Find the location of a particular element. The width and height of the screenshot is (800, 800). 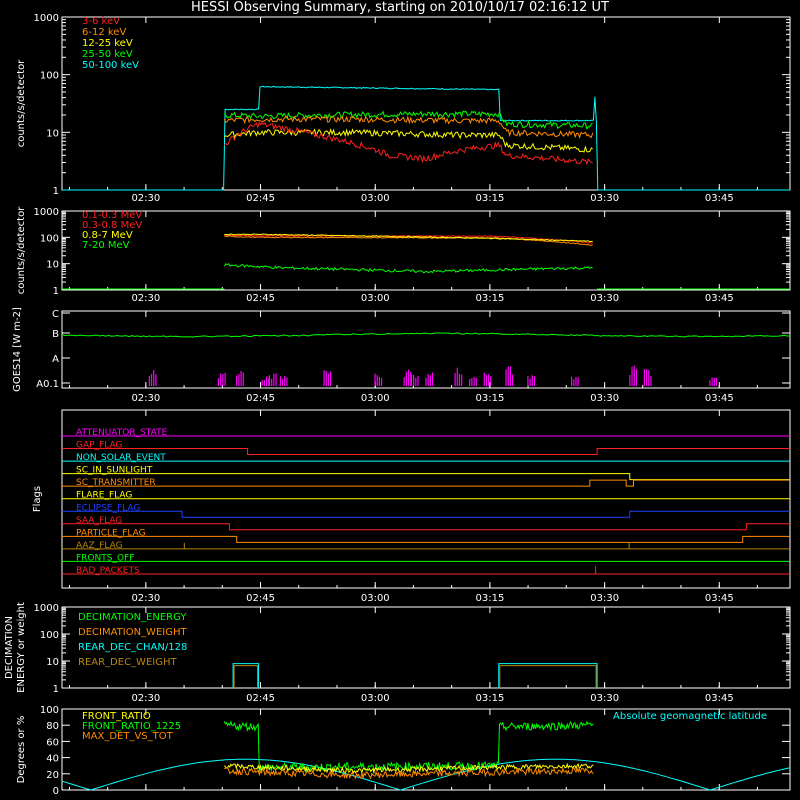

y-axis-title-5a: DECIMATION is located at coordinates (9, 647).